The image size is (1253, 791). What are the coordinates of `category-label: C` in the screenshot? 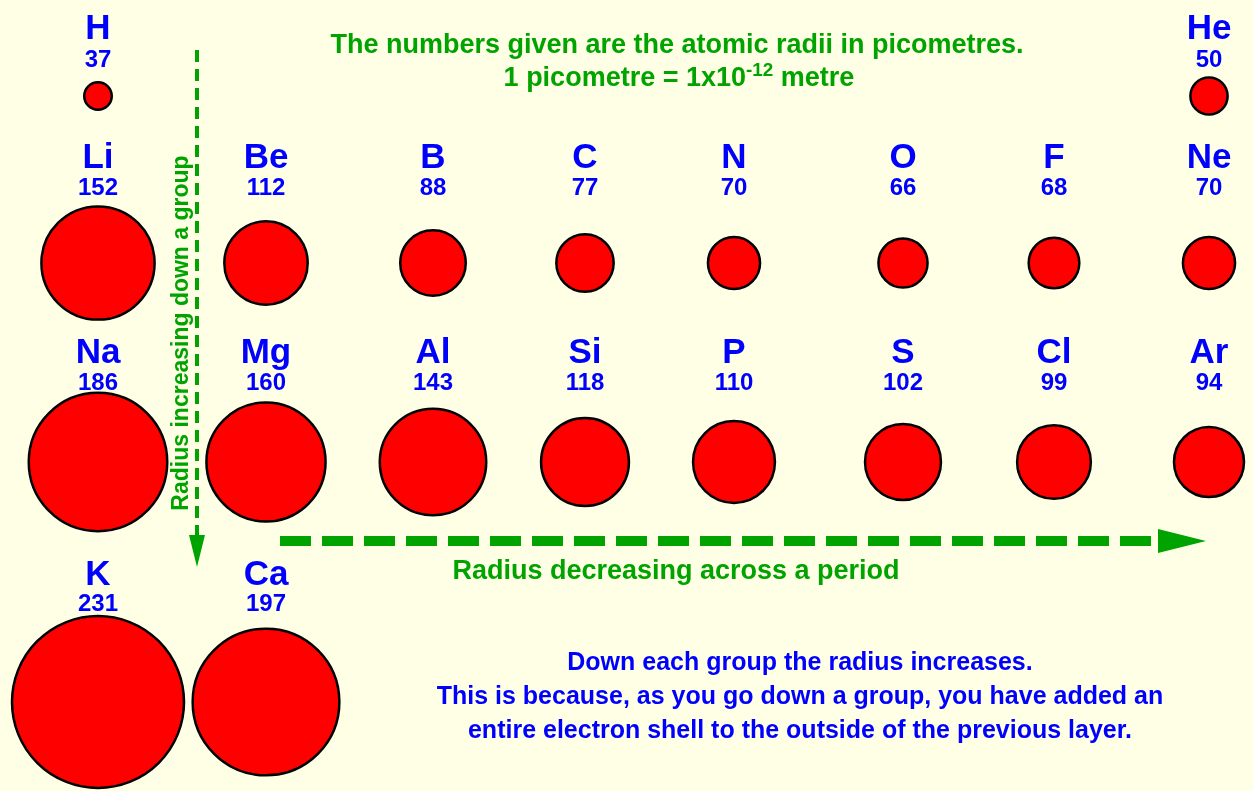 It's located at (585, 155).